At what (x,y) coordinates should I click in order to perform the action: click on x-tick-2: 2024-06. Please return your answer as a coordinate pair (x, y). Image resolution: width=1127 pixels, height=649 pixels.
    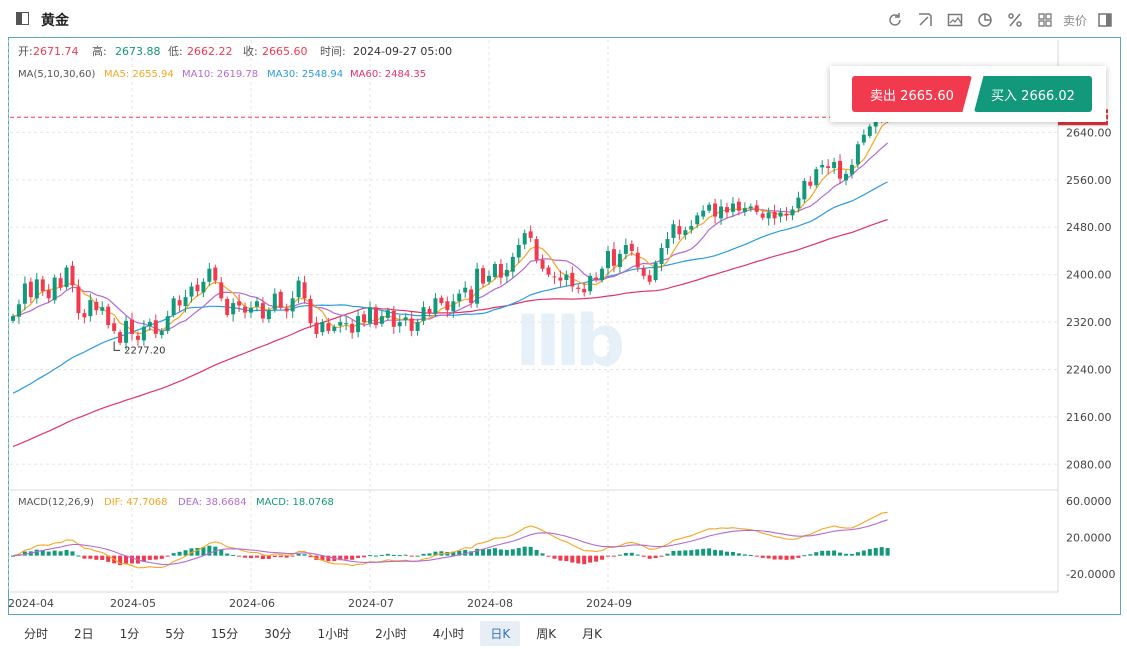
    Looking at the image, I should click on (252, 603).